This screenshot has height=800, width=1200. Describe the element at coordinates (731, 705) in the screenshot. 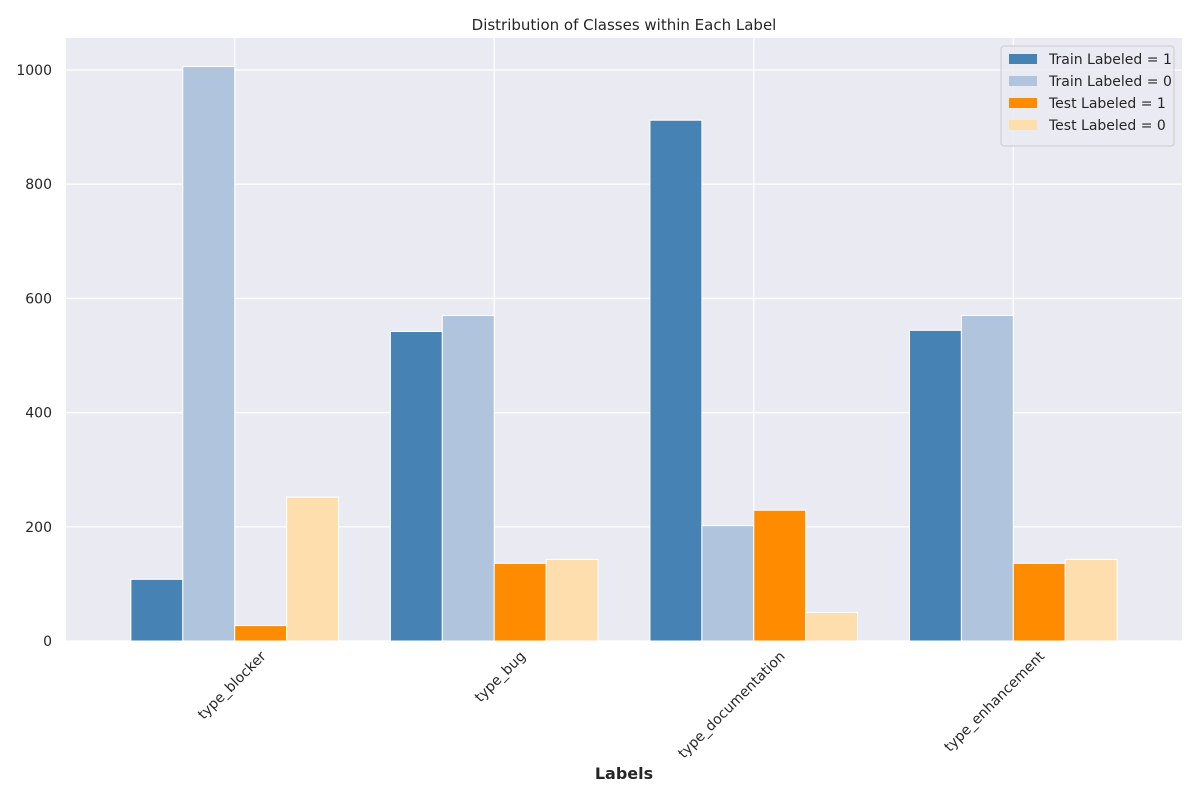

I see `x-tick-label: type_documentation` at that location.